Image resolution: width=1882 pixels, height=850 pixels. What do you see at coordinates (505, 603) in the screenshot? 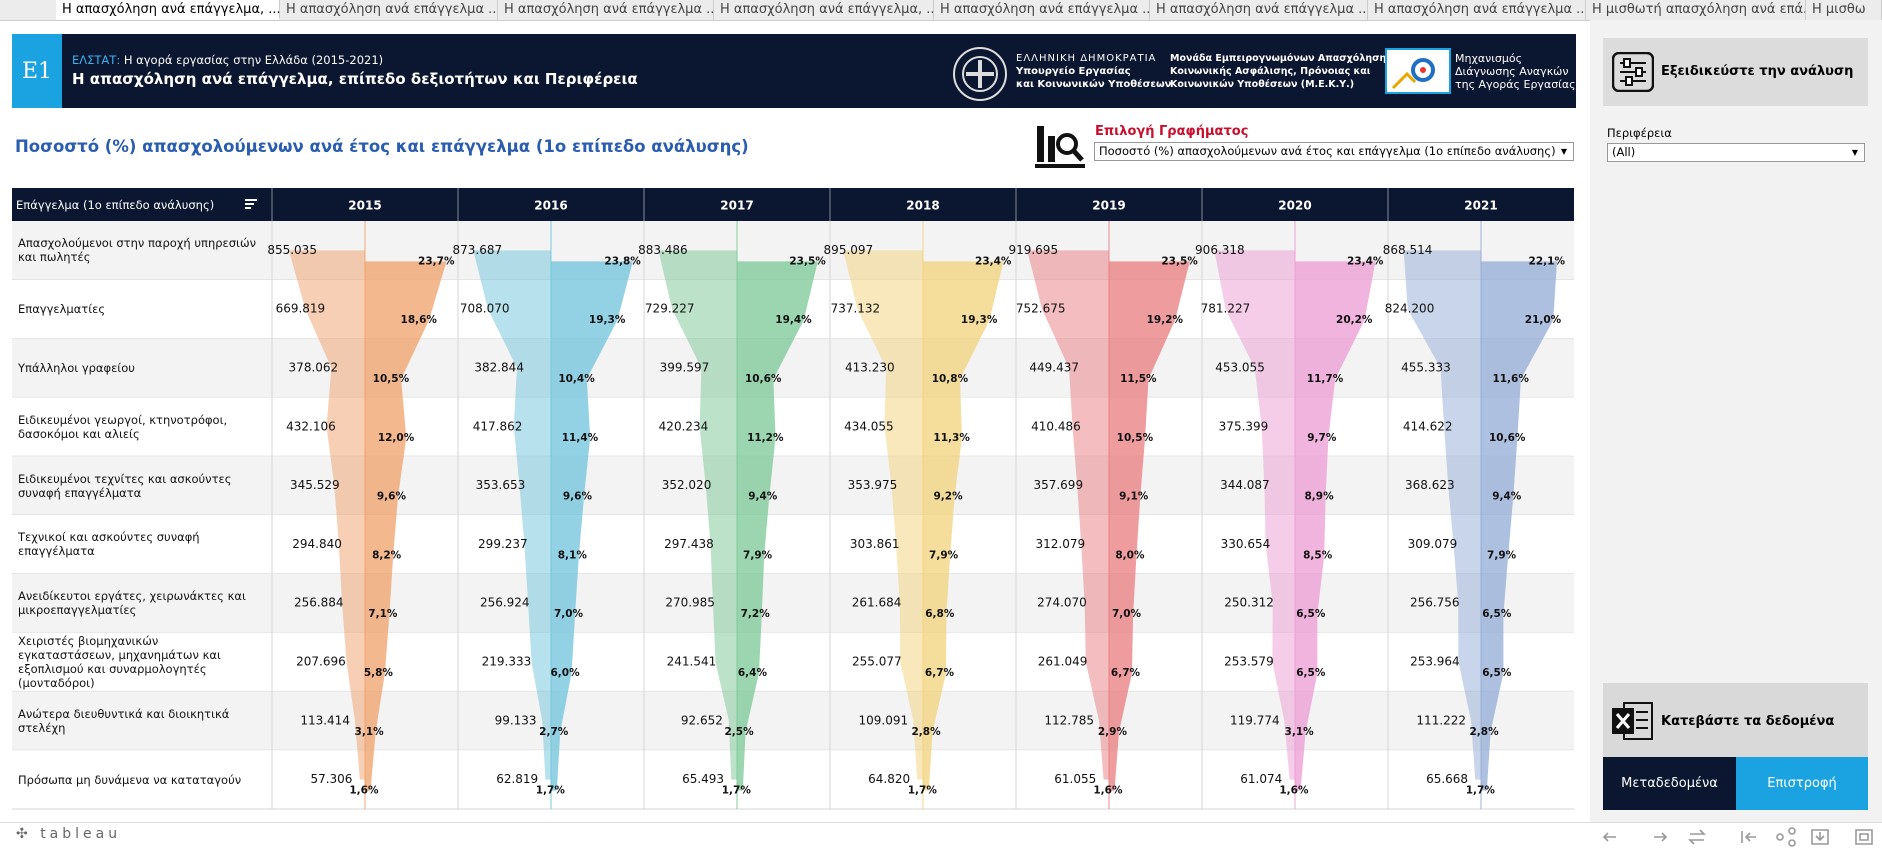
I see `count-label: 256.924` at bounding box center [505, 603].